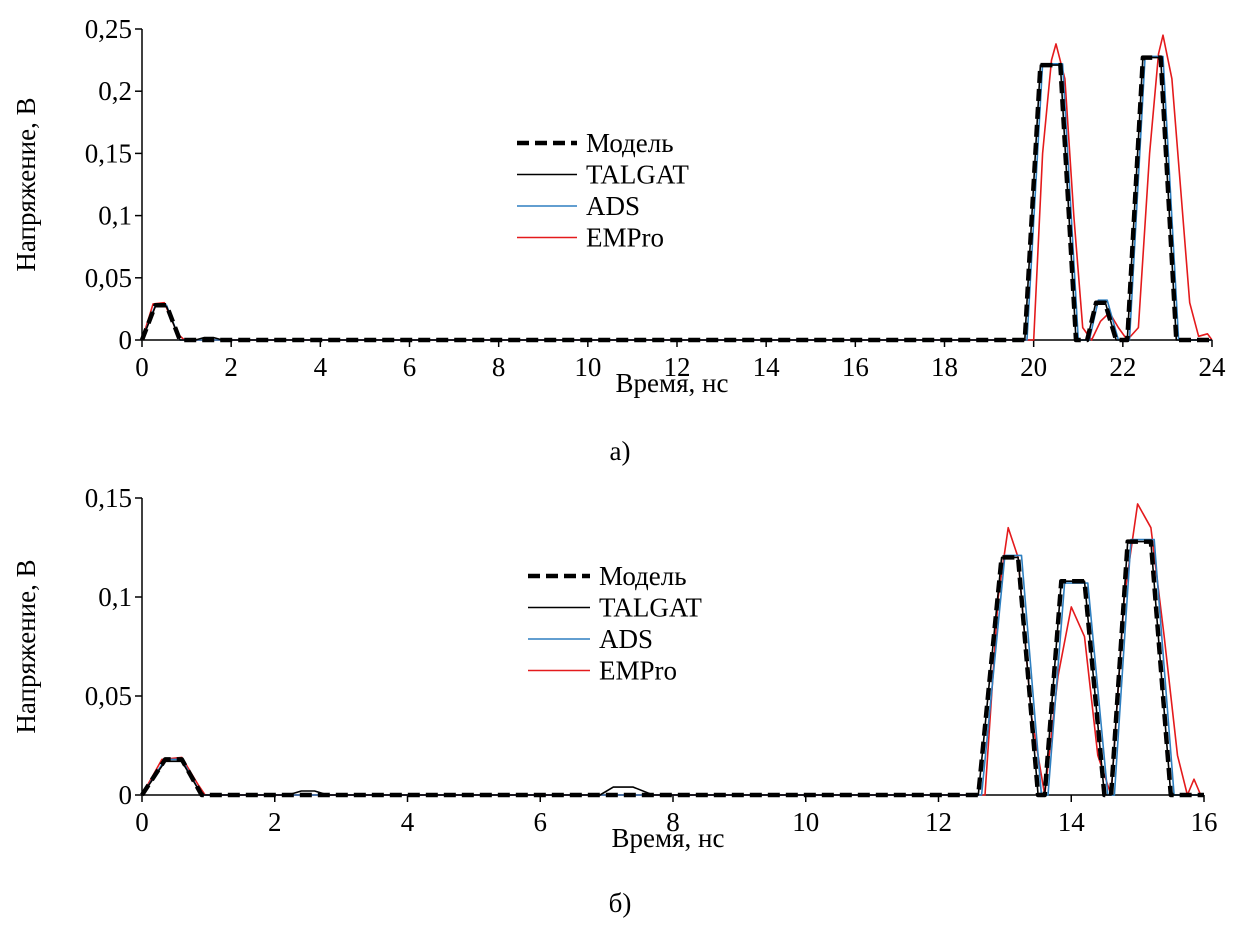  Describe the element at coordinates (108, 29) in the screenshot. I see `y-tick-label: 0,25` at that location.